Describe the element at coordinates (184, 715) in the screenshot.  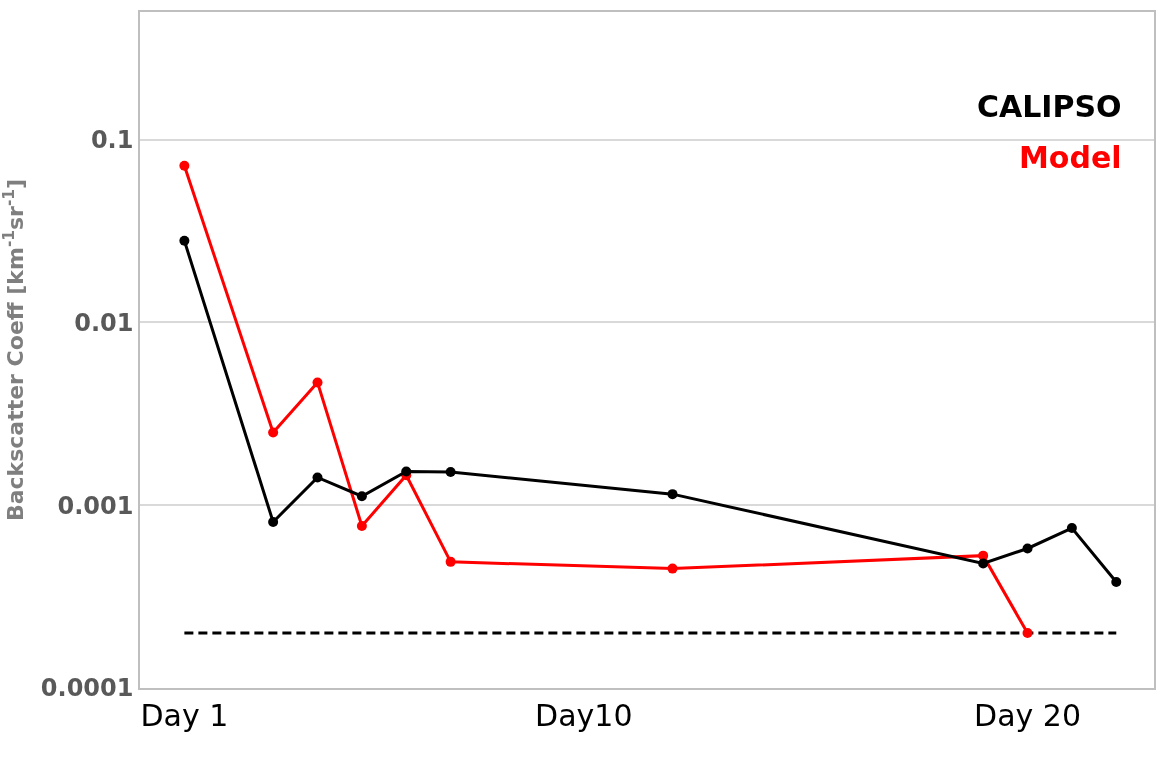
I see `x-tick-label: Day 1` at that location.